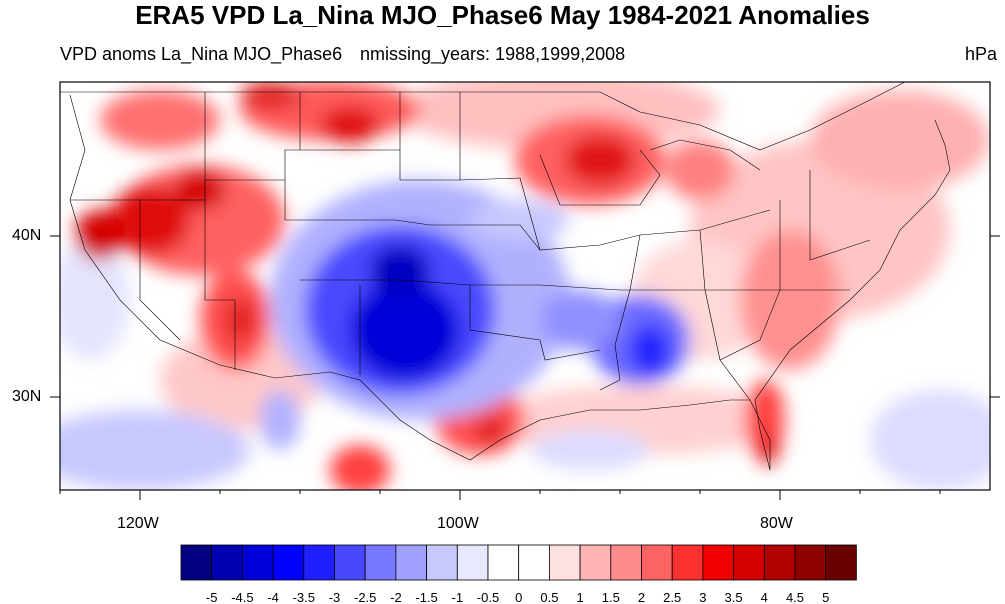 The image size is (1005, 604). Describe the element at coordinates (493, 54) in the screenshot. I see `missing-years-subtitle: nmissing_years: 1988,1999,2008` at that location.